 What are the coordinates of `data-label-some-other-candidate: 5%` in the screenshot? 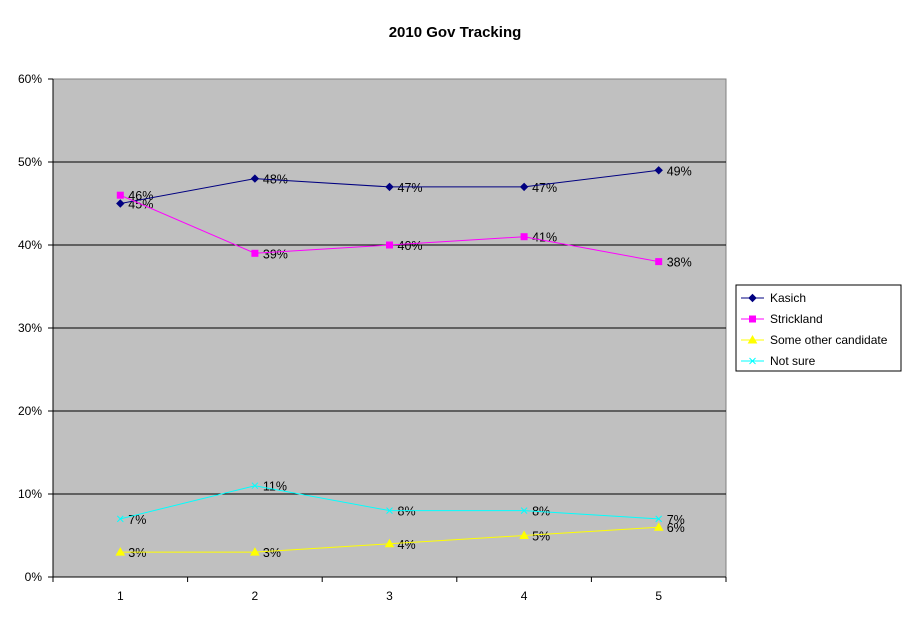 It's located at (541, 537).